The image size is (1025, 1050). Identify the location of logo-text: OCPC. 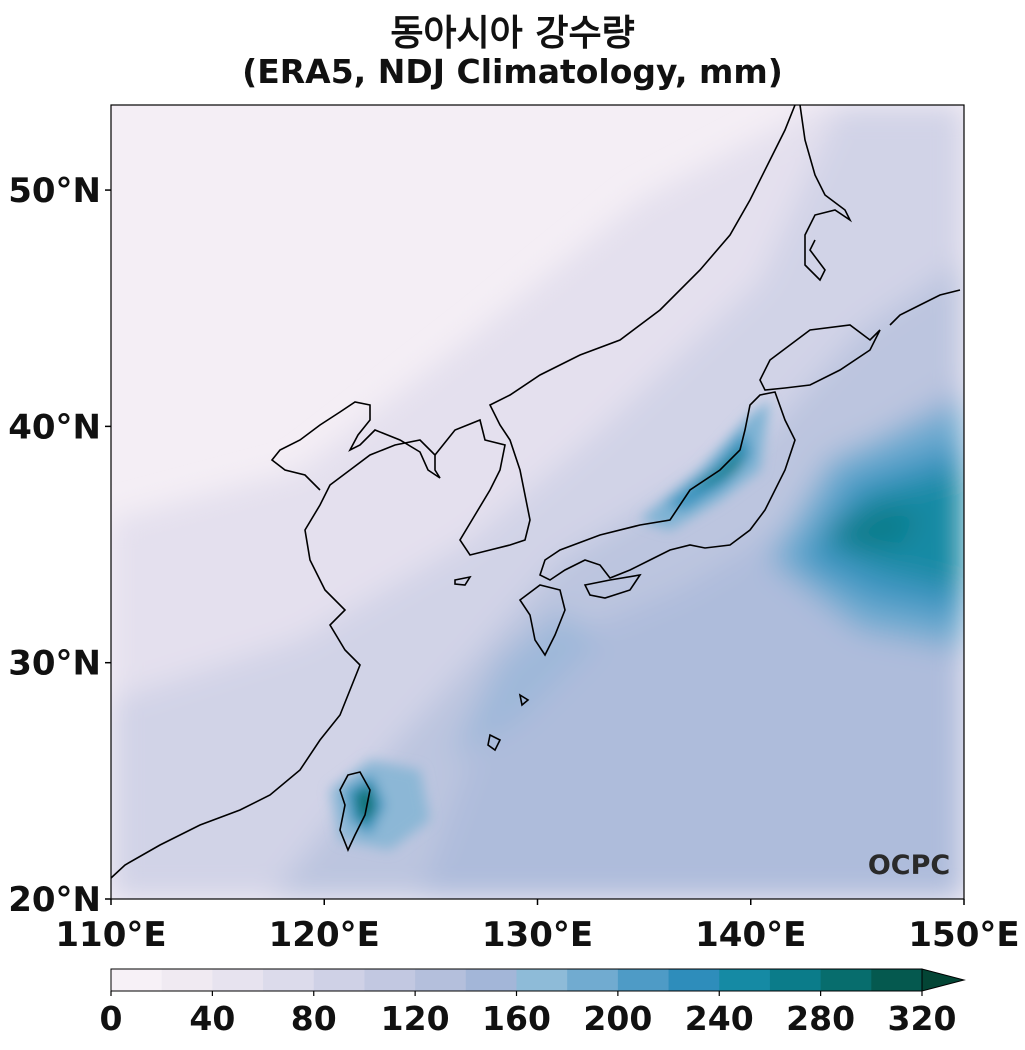
(909, 865).